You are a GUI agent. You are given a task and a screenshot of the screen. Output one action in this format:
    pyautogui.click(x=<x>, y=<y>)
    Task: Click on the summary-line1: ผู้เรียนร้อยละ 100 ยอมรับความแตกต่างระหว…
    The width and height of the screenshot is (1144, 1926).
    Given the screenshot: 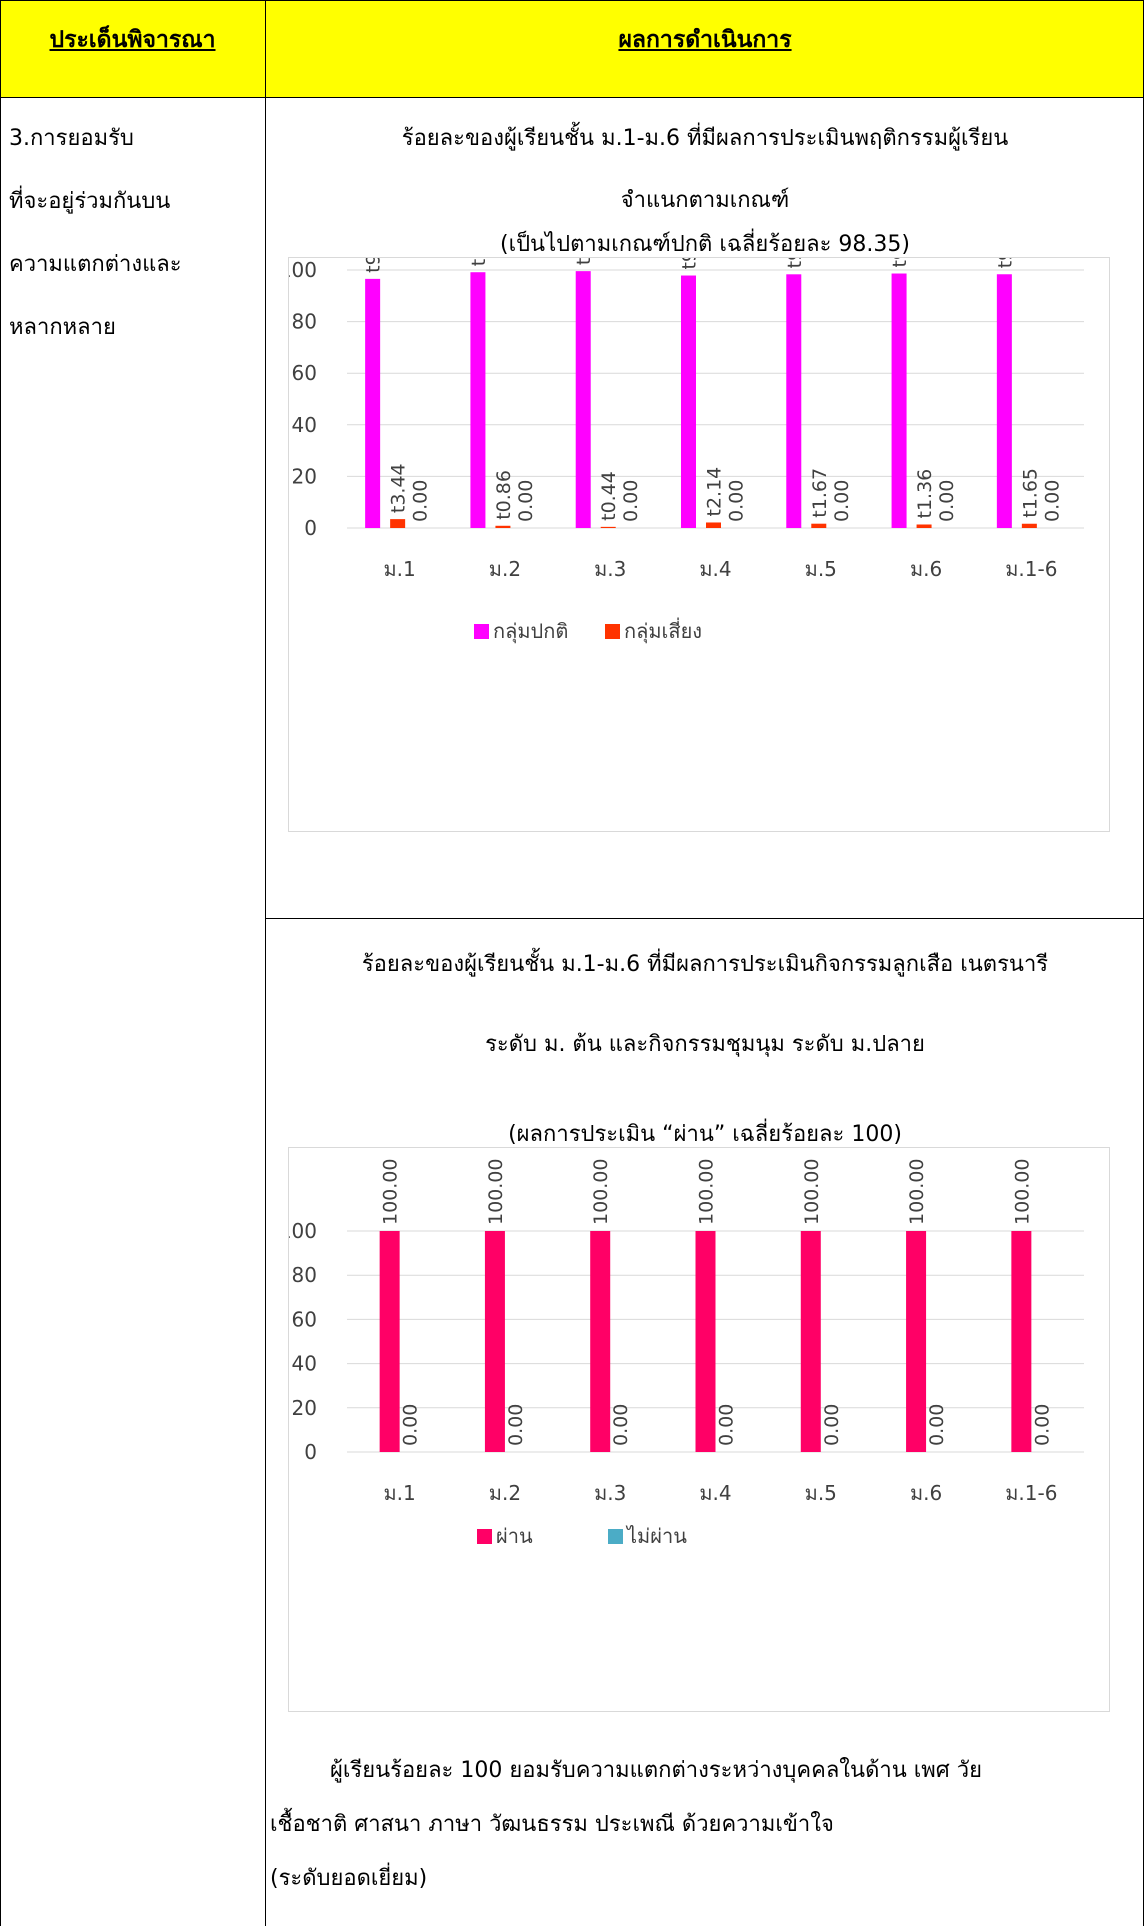 What is the action you would take?
    pyautogui.click(x=656, y=1770)
    